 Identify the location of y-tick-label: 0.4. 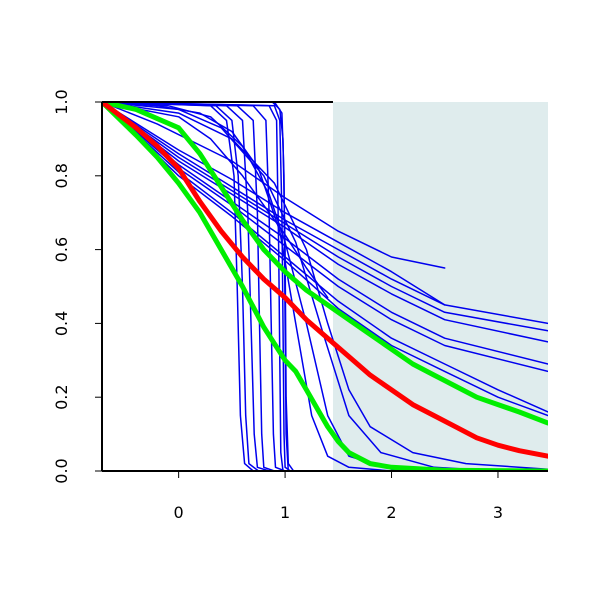
(61, 323).